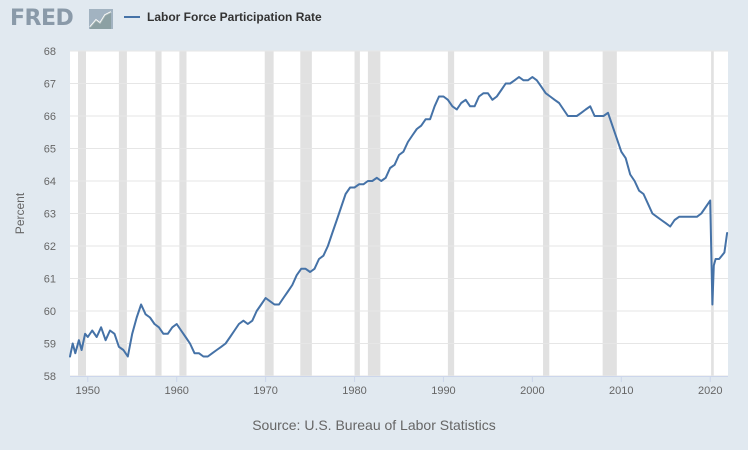 This screenshot has width=748, height=450. What do you see at coordinates (399, 386) in the screenshot?
I see `x-axis: 1950 1960 1970 1980 1990 2000 2010 2020` at bounding box center [399, 386].